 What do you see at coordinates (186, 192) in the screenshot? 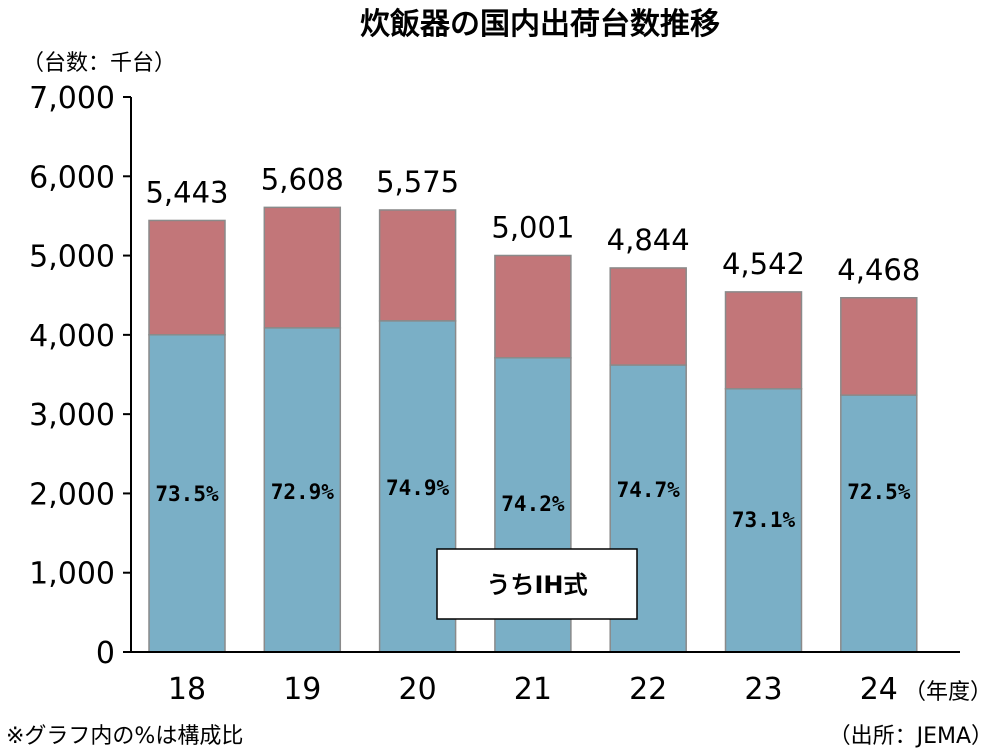
I see `bar-total-label: 5,443` at bounding box center [186, 192].